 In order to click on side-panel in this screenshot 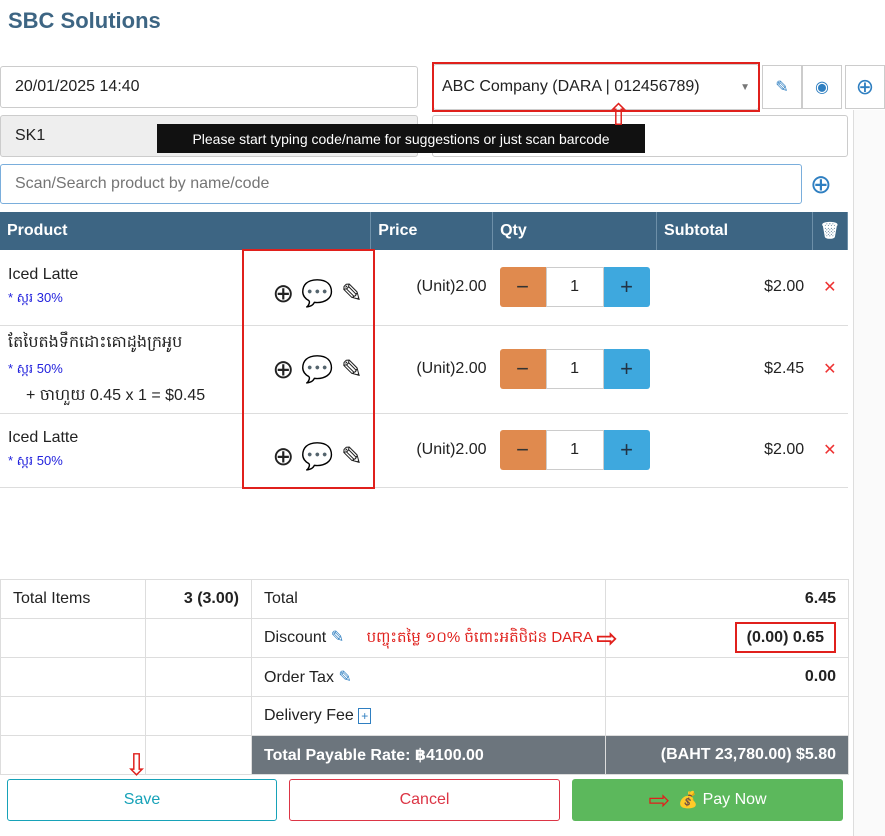, I will do `click(869, 473)`.